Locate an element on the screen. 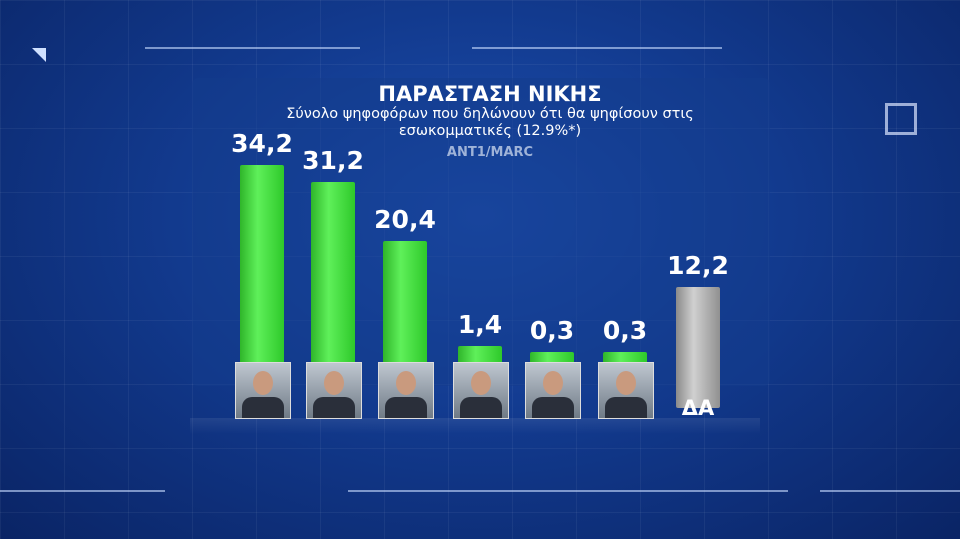  chart-source: ΑΝΤ1/MARC is located at coordinates (490, 152).